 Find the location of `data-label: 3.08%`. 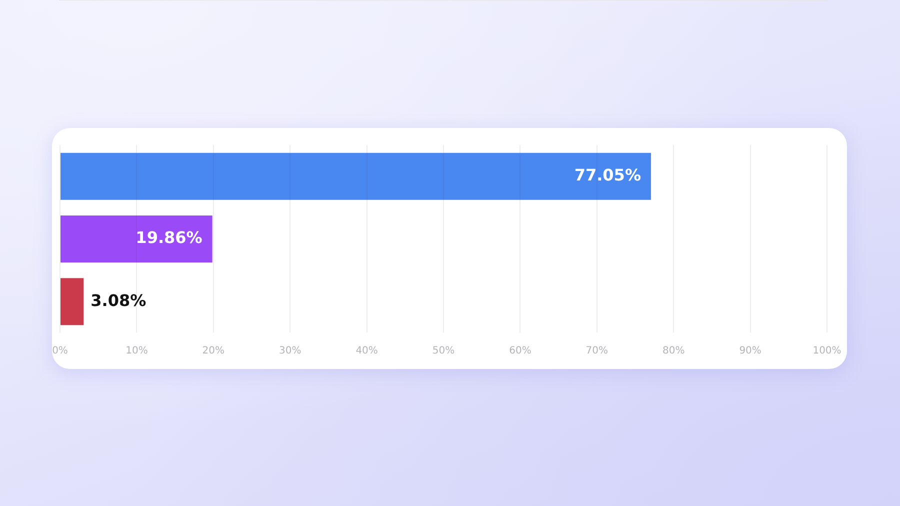

data-label: 3.08% is located at coordinates (118, 300).